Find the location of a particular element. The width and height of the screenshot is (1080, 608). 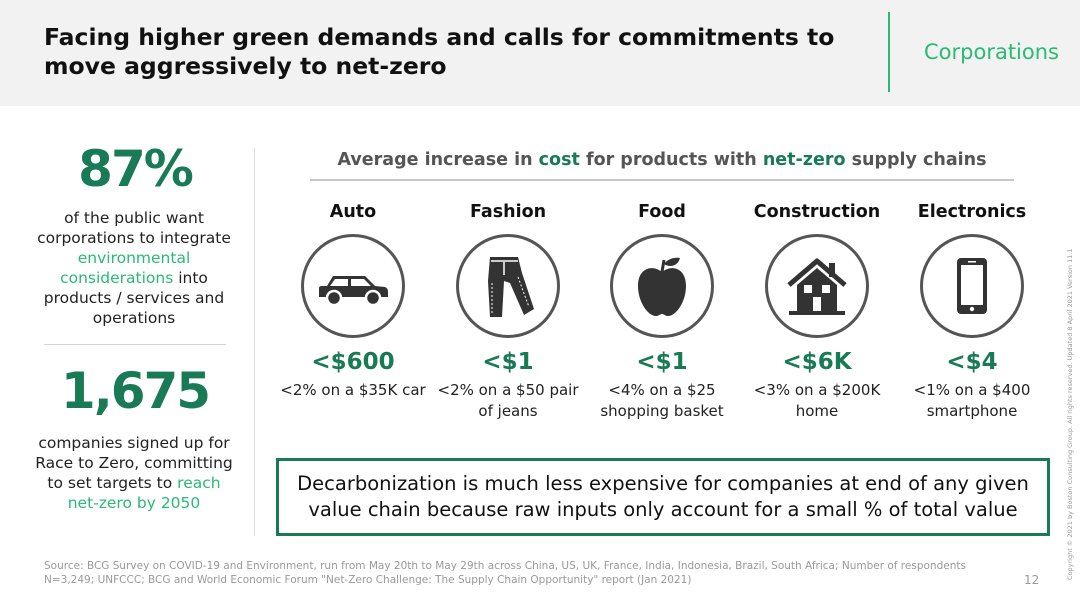

stat-divider is located at coordinates (135, 344).